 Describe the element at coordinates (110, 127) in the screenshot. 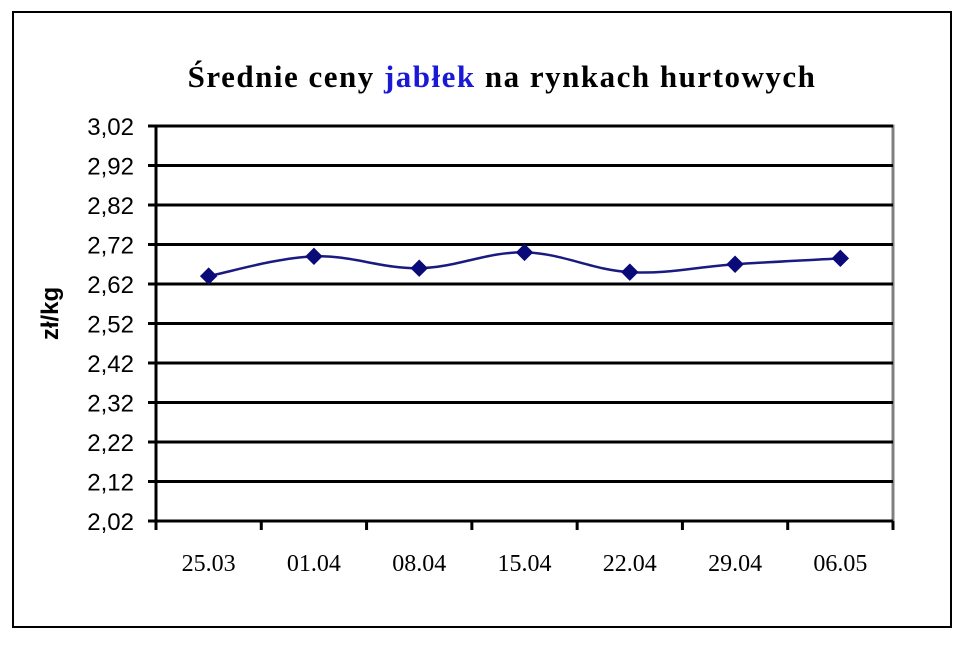

I see `y-tick-label: 3,02` at that location.